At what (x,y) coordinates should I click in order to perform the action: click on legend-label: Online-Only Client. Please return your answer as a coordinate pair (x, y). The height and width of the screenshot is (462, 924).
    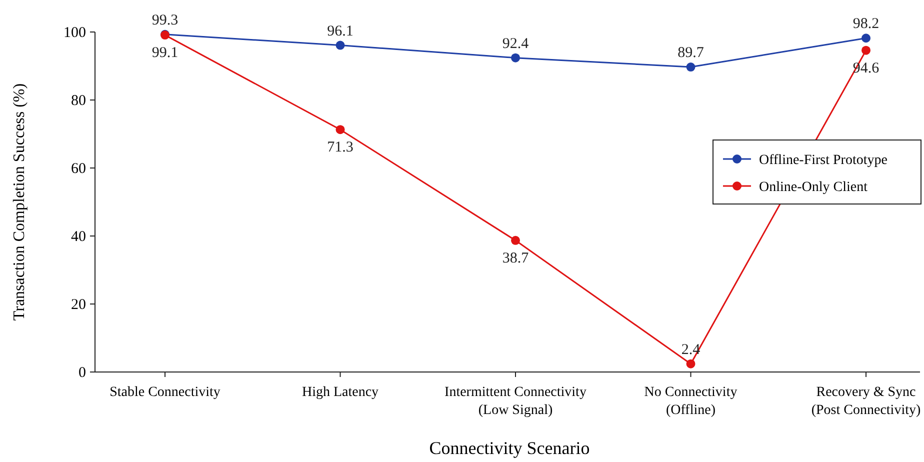
    Looking at the image, I should click on (813, 187).